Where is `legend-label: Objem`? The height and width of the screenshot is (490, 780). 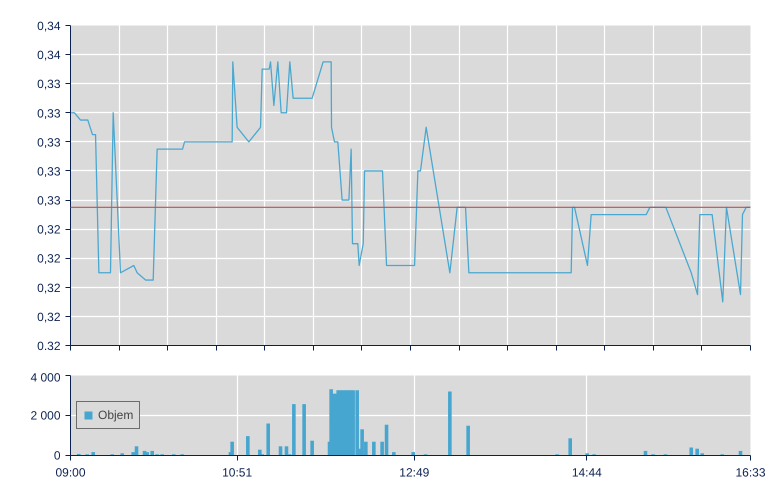
legend-label: Objem is located at coordinates (116, 415).